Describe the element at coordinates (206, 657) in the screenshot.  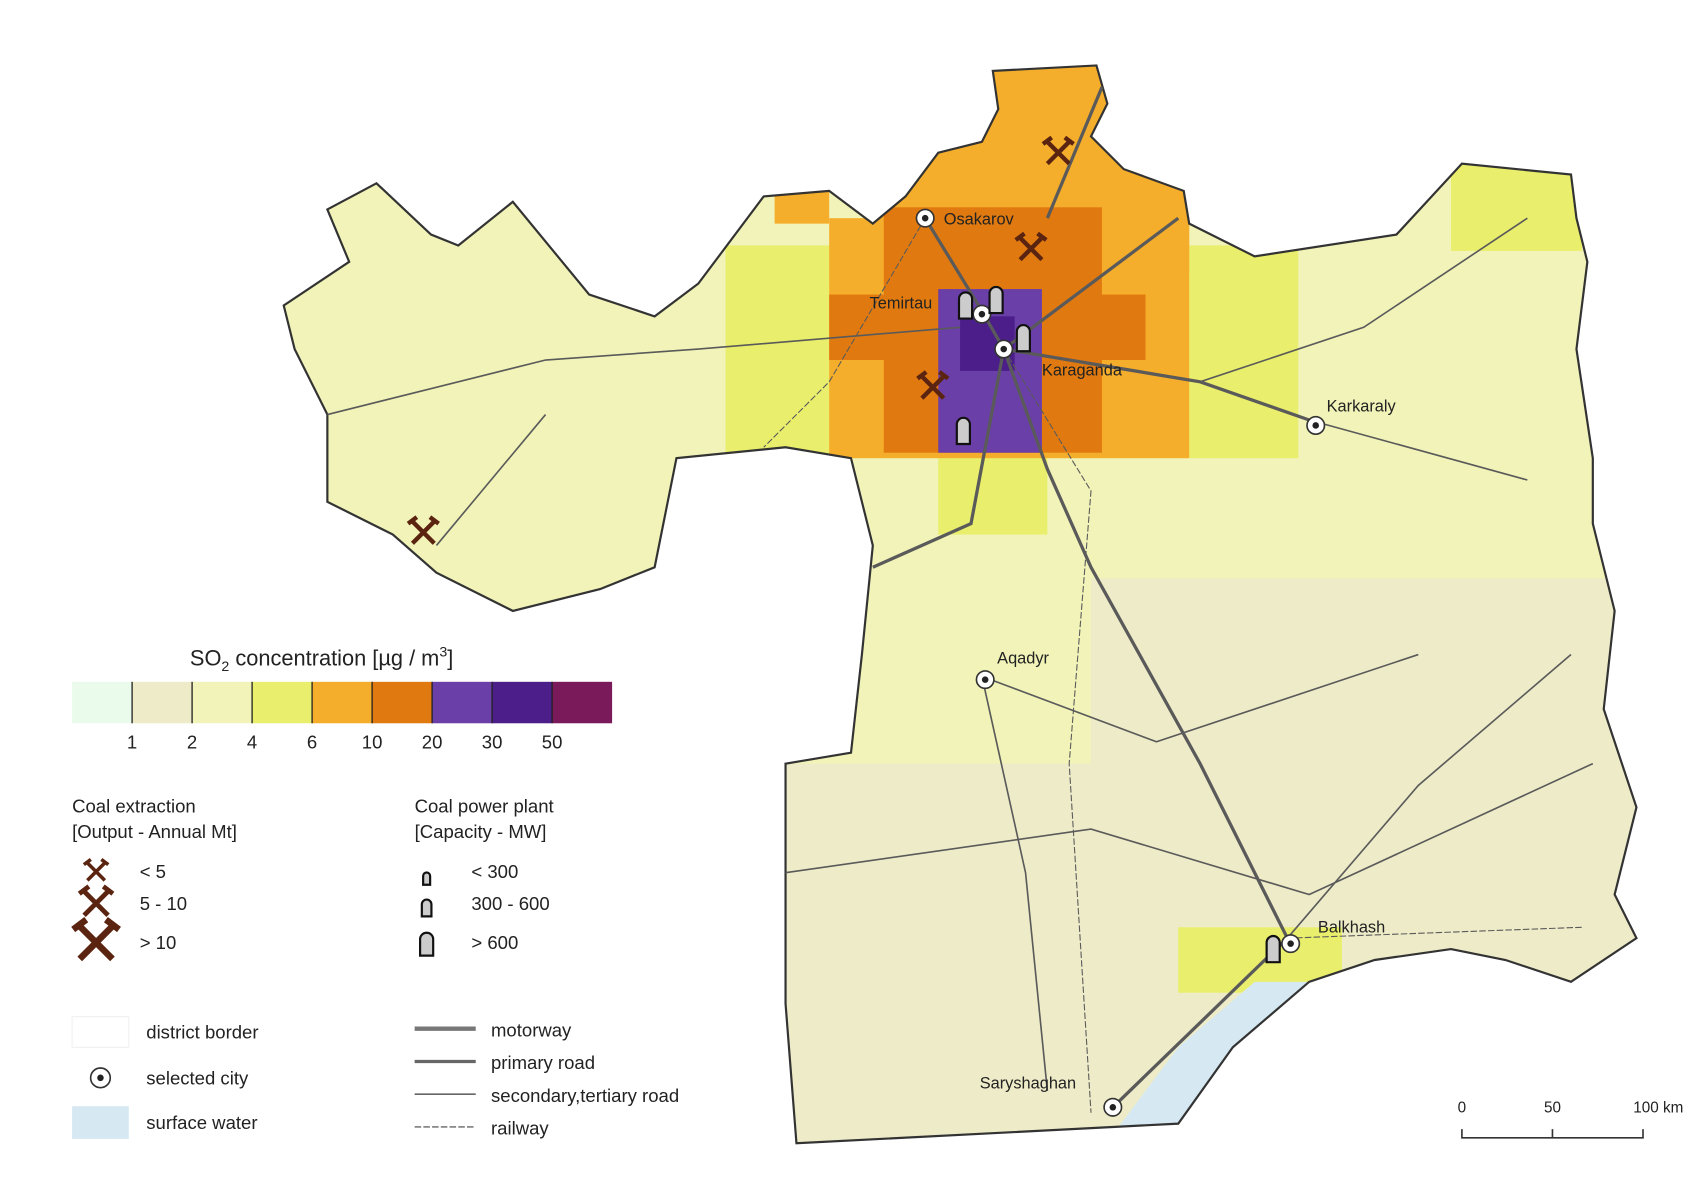
I see `title-part: SO` at that location.